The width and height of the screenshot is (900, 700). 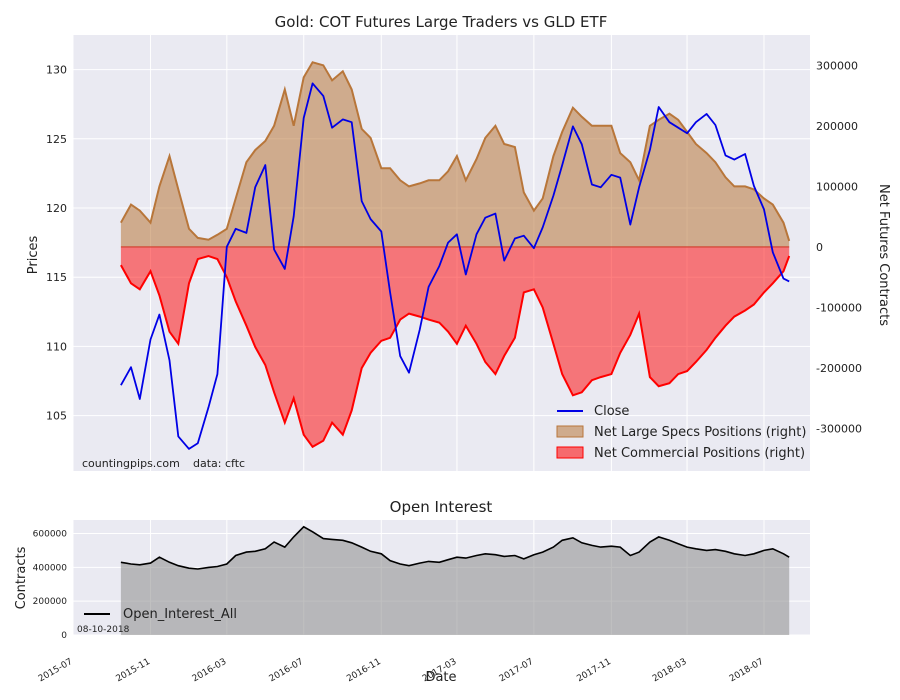 What do you see at coordinates (131, 463) in the screenshot?
I see `source-watermark: countingpips.com` at bounding box center [131, 463].